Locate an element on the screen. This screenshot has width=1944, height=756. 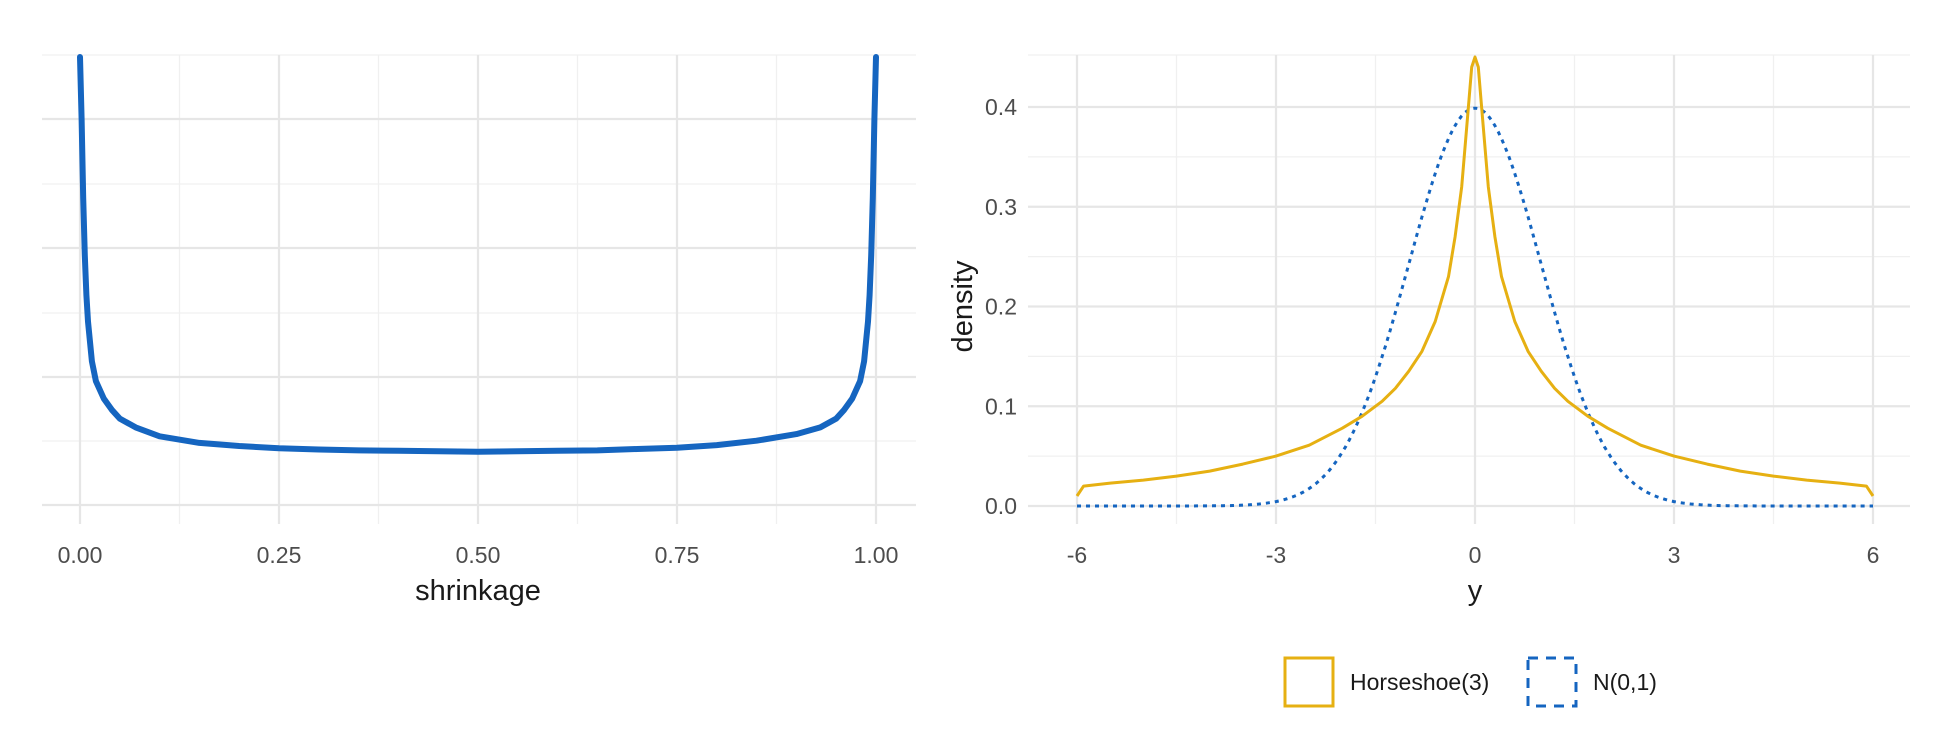
x-tick-label: -3 is located at coordinates (1276, 555).